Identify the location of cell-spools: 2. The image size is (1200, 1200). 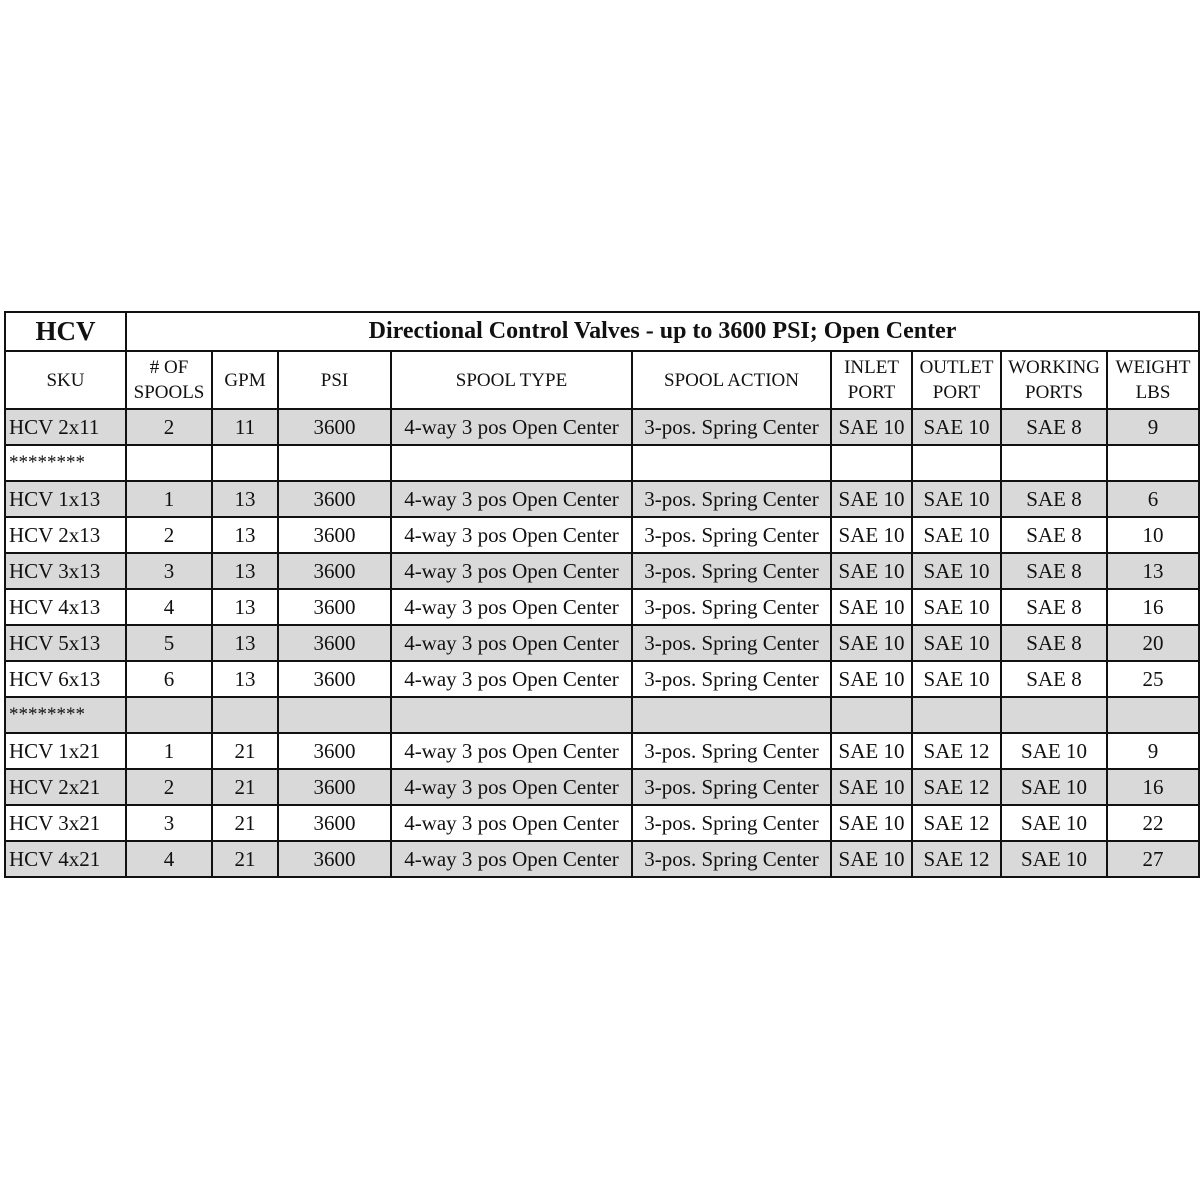
(169, 427).